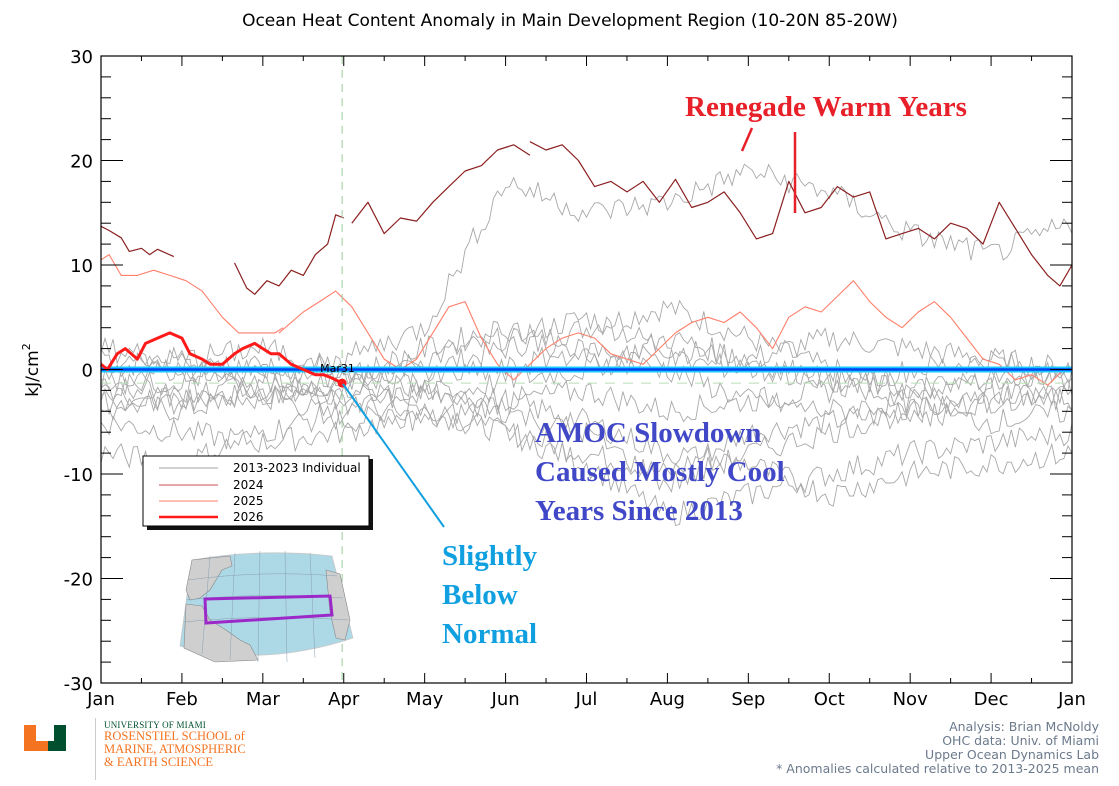 This screenshot has height=786, width=1119. I want to click on map-north-america, so click(209, 578).